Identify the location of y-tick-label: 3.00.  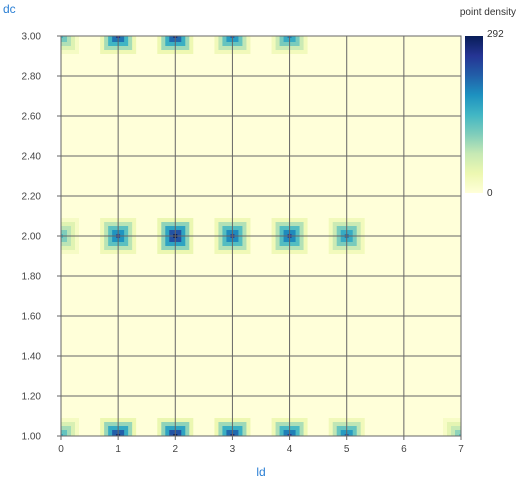
(32, 37).